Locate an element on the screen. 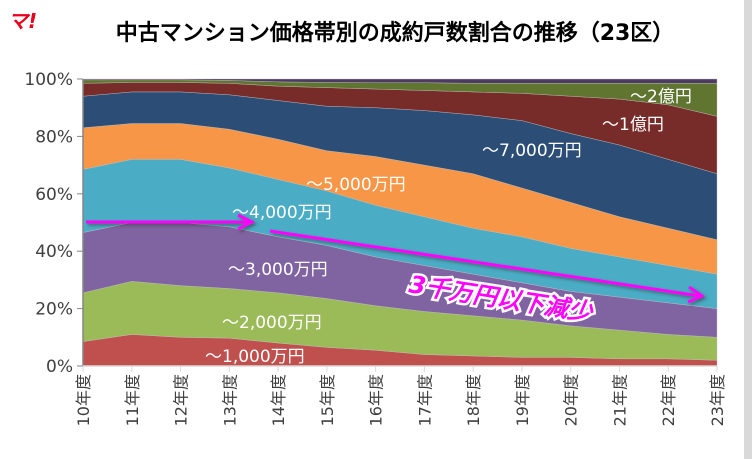 This screenshot has height=459, width=752. series-label-1oku: ～1億円 is located at coordinates (633, 125).